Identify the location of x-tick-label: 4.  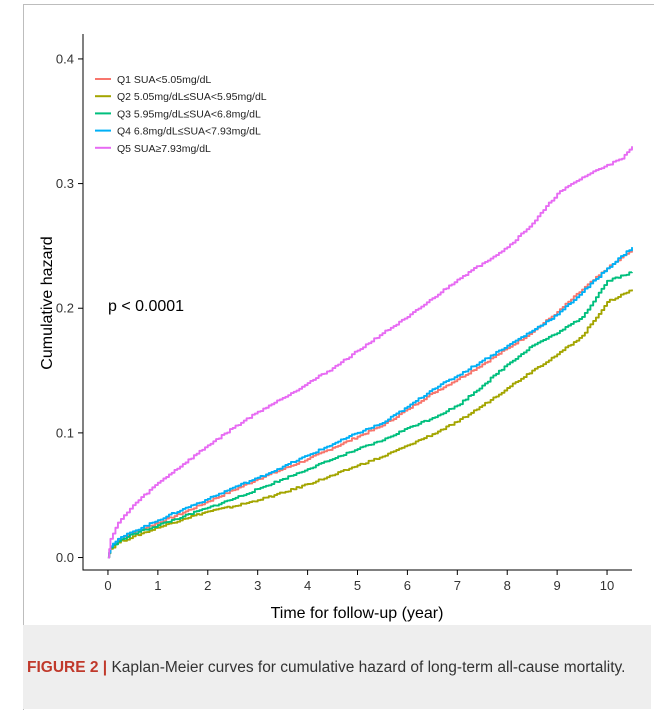
(307, 585).